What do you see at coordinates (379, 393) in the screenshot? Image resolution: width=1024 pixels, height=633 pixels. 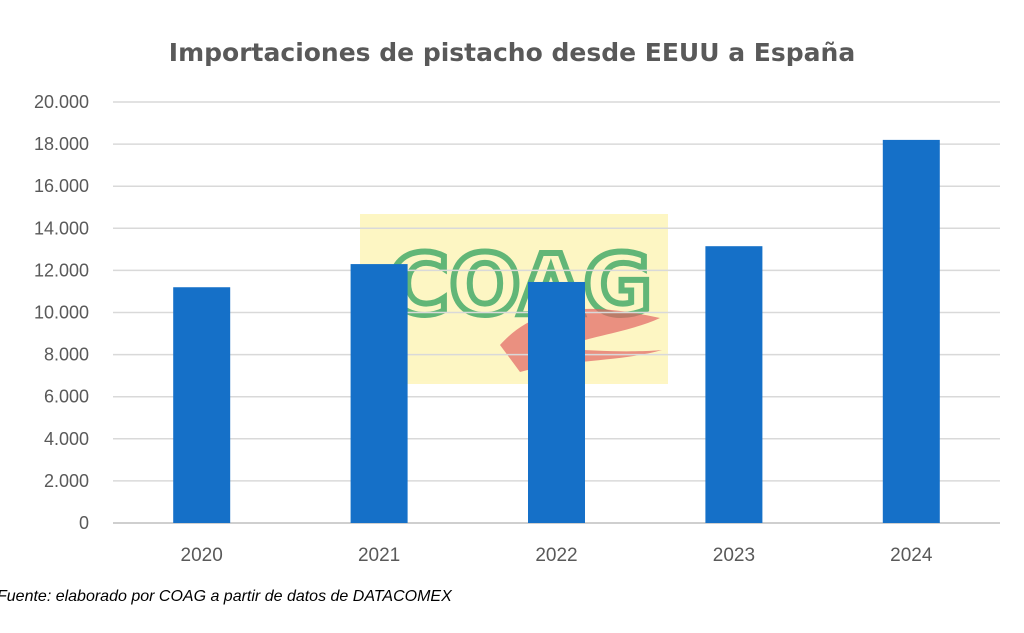 I see `bar-2021` at bounding box center [379, 393].